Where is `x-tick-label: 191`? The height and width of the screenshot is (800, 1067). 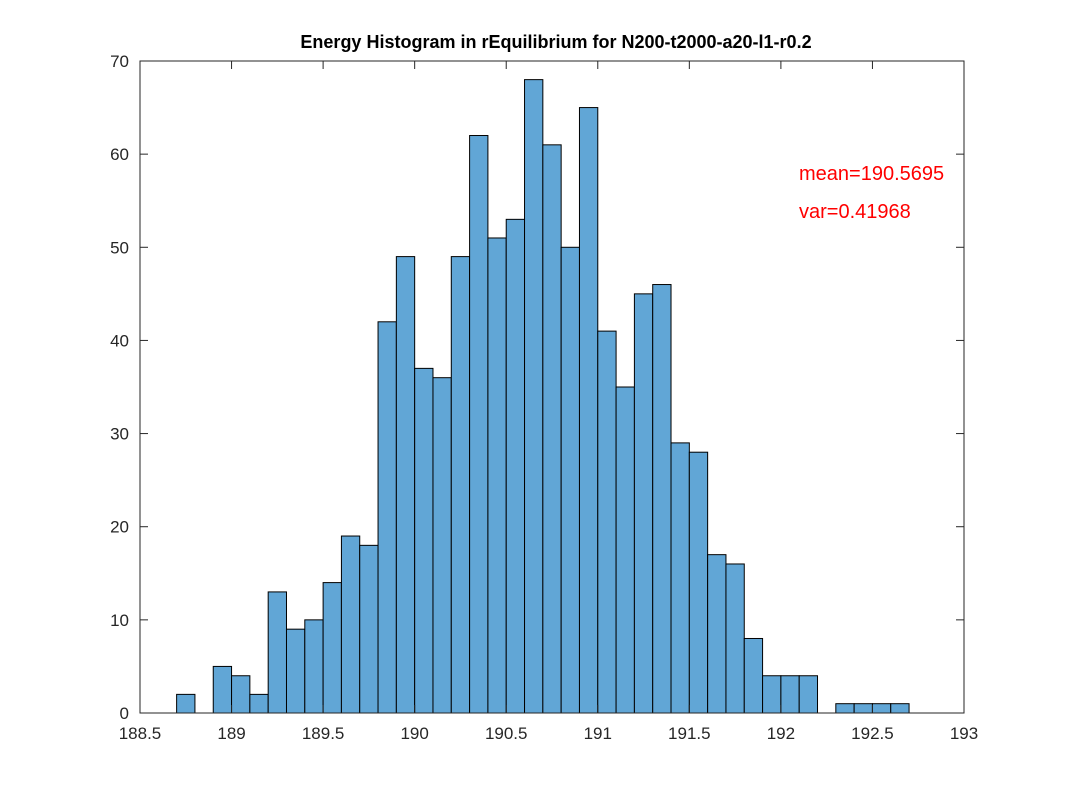
x-tick-label: 191 is located at coordinates (598, 733).